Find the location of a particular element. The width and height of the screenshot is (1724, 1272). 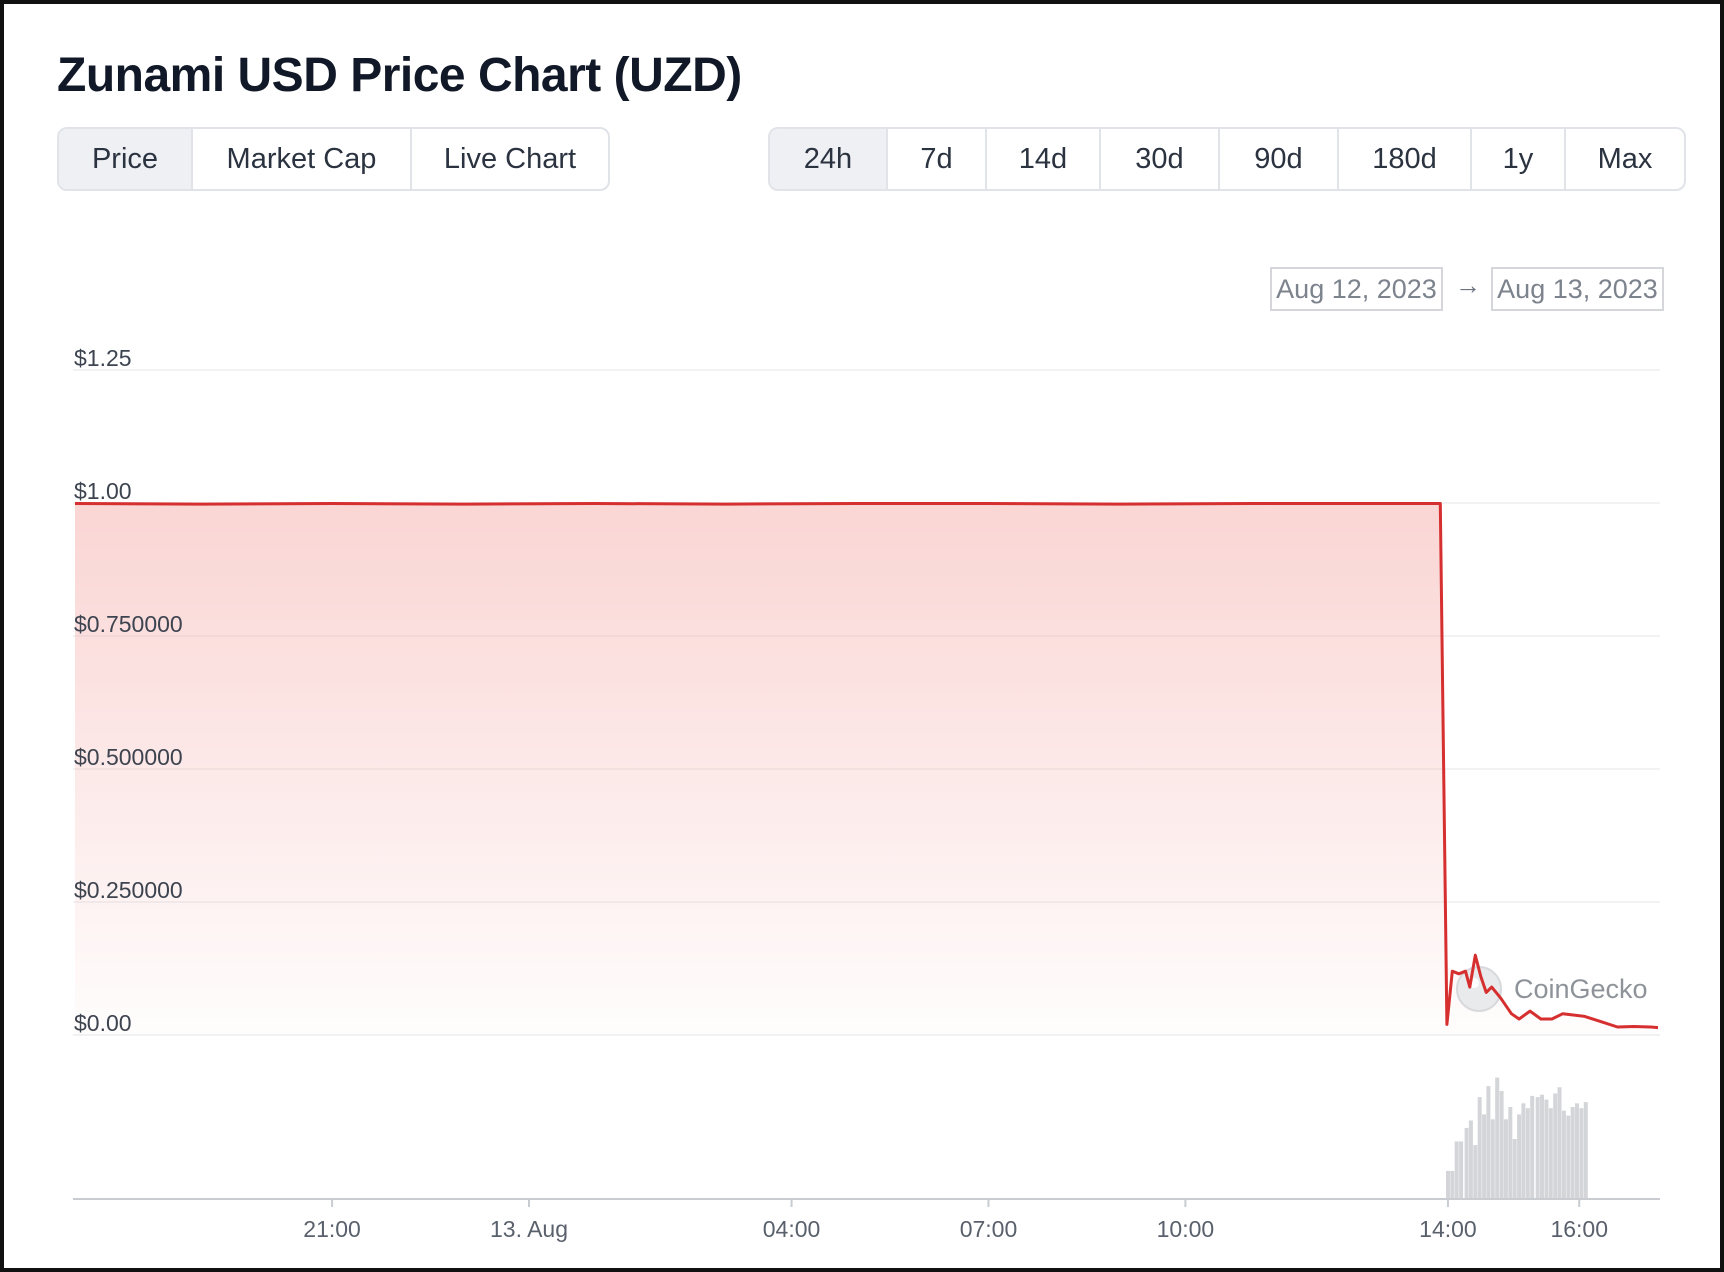

range-24h: 24h is located at coordinates (829, 159).